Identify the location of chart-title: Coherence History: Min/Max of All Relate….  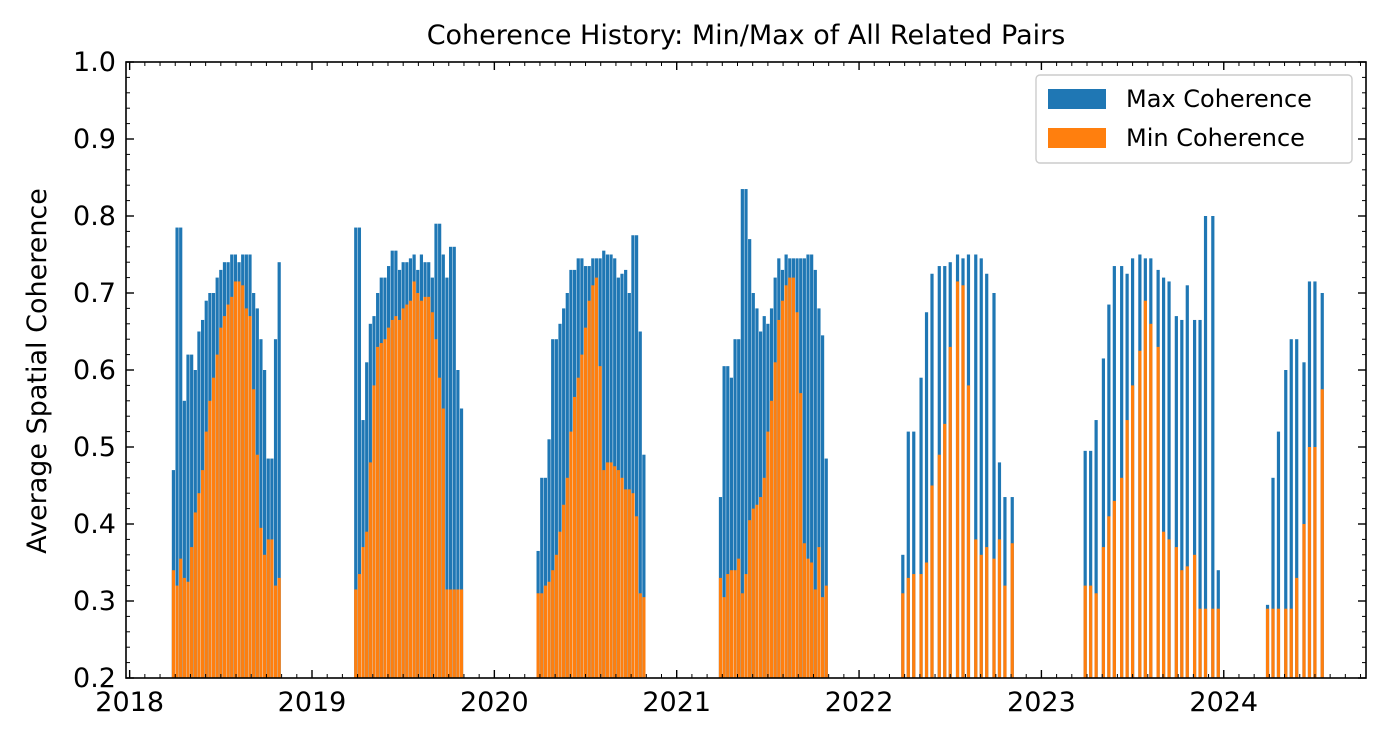
(746, 35).